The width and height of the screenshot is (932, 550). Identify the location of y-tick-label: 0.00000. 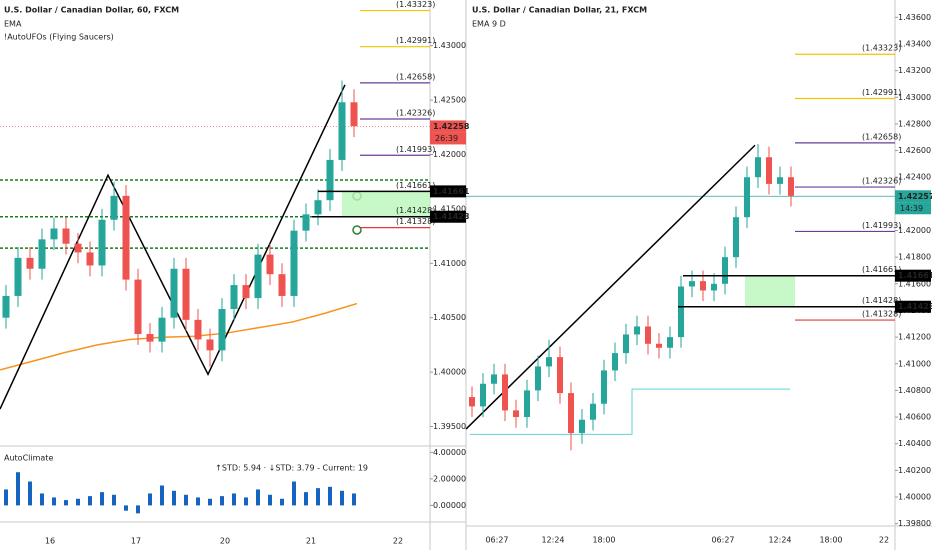
(449, 505).